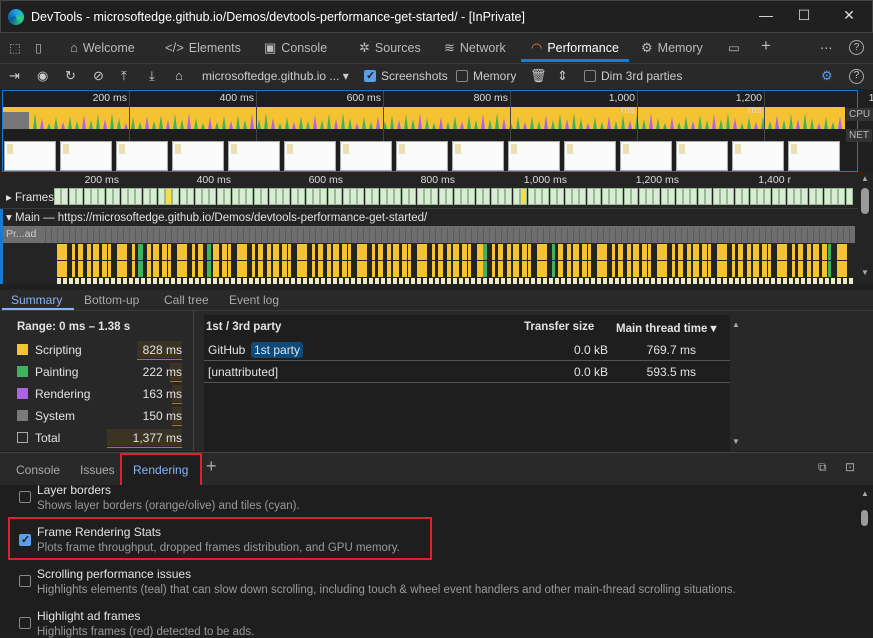  Describe the element at coordinates (97, 470) in the screenshot. I see `drawer-tab-issues: Issues` at that location.